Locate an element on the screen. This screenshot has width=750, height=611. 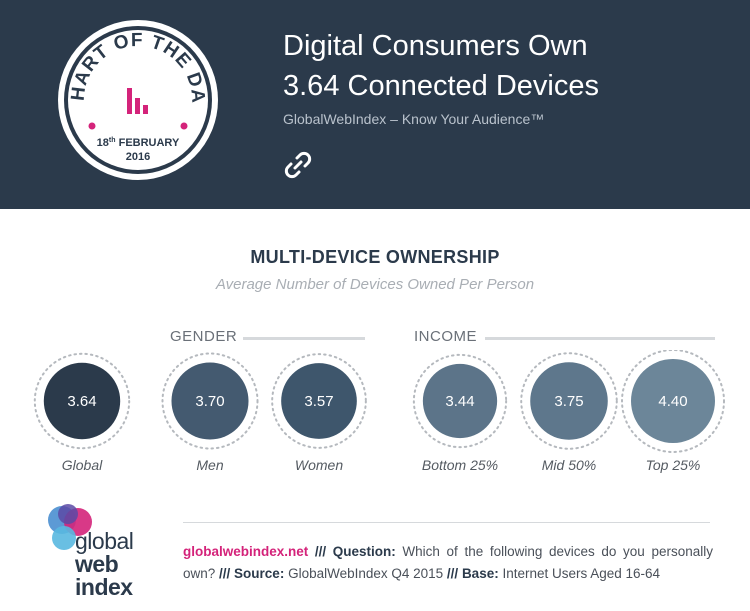
group-line-income is located at coordinates (600, 338).